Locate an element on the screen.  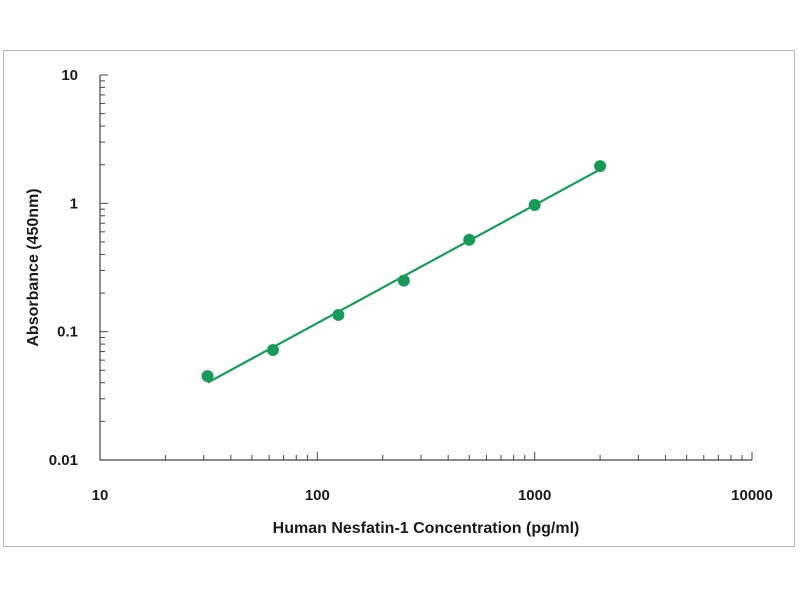
x-axis-title: Human Nesfatin-1 Concentration (pg/ml) is located at coordinates (426, 528).